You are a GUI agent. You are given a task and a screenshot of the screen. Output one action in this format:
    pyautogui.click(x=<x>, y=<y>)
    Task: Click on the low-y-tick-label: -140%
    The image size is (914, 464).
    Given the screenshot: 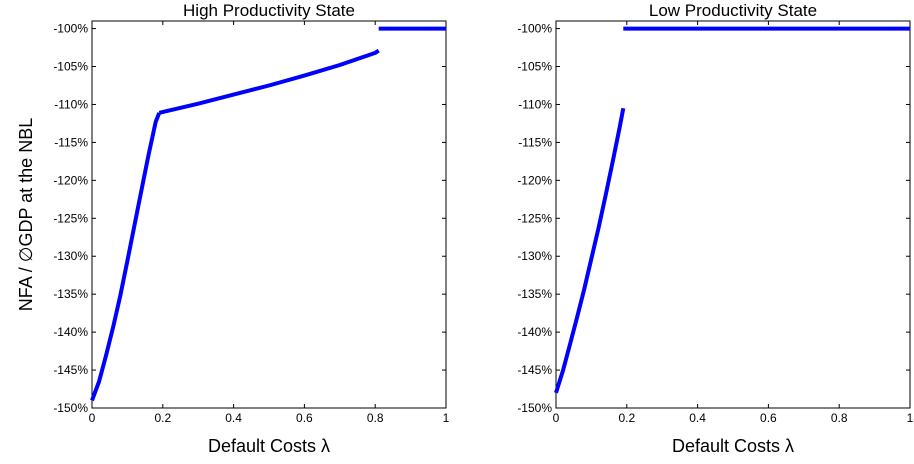 What is the action you would take?
    pyautogui.click(x=534, y=332)
    